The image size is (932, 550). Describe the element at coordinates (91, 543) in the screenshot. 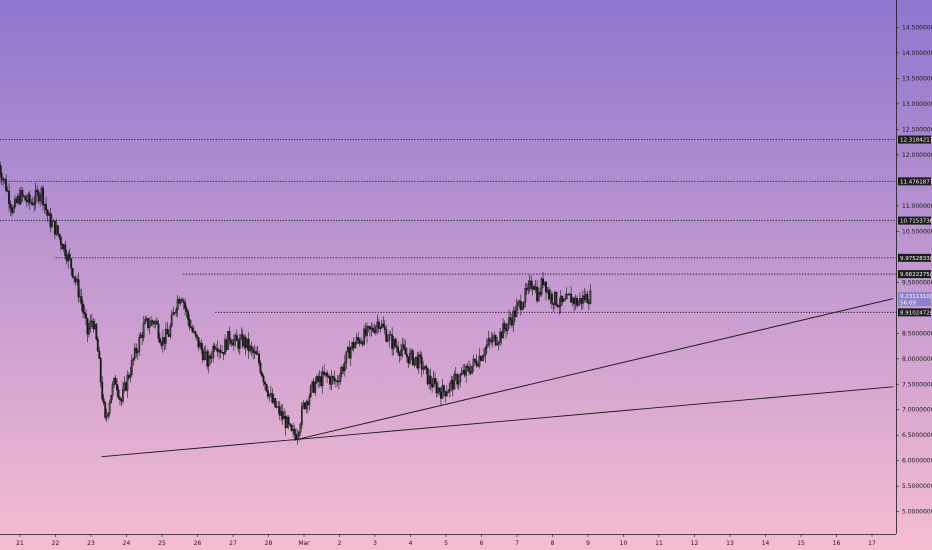

I see `x-tick-label: 23` at that location.